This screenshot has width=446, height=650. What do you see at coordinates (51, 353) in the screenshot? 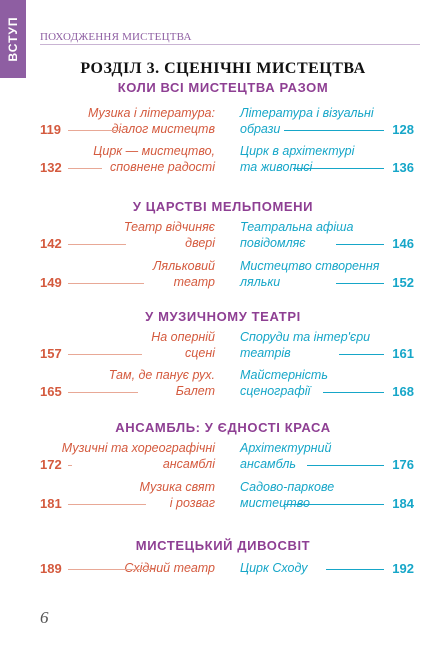
I see `toc-page-number-left: 157` at bounding box center [51, 353].